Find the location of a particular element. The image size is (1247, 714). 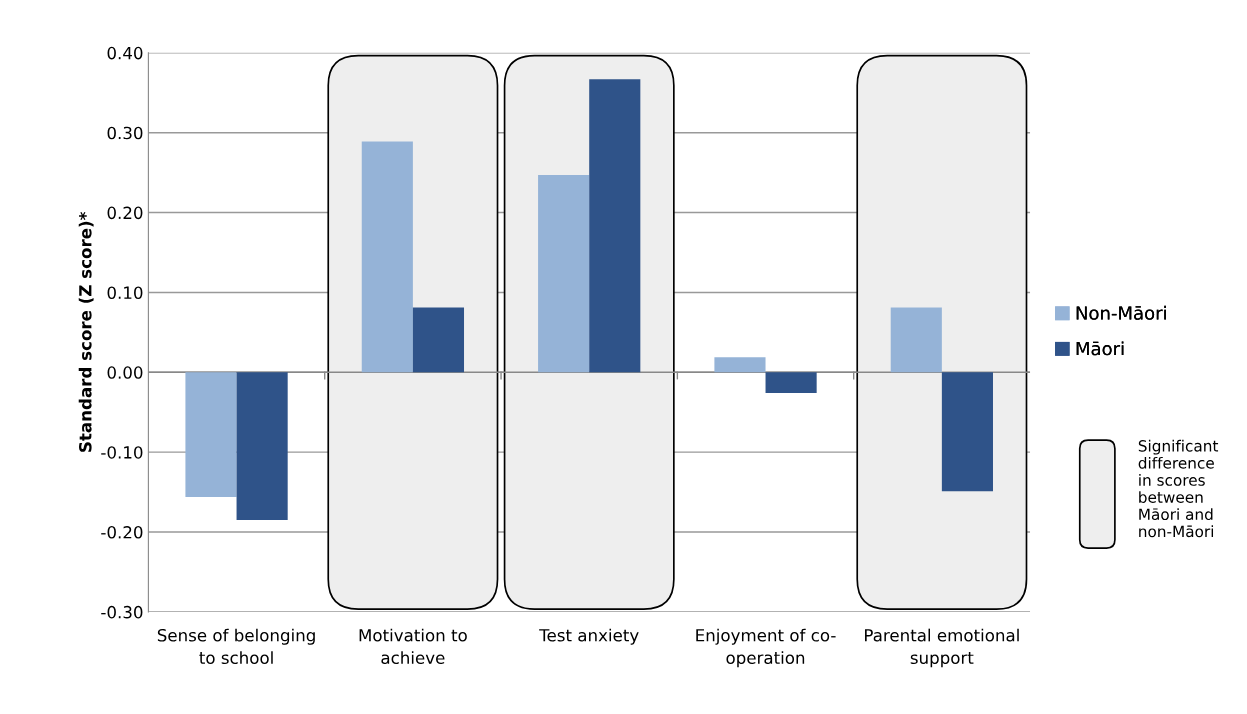

y-axis-title: Standard score (Z score)* is located at coordinates (86, 332).